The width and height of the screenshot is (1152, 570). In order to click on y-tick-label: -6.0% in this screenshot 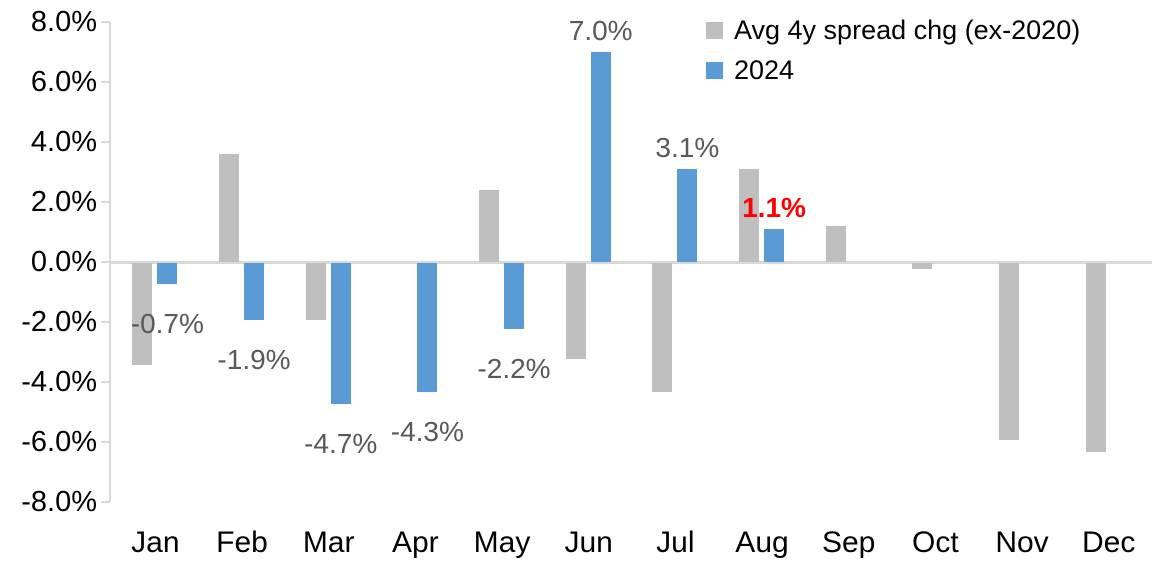, I will do `click(59, 442)`.